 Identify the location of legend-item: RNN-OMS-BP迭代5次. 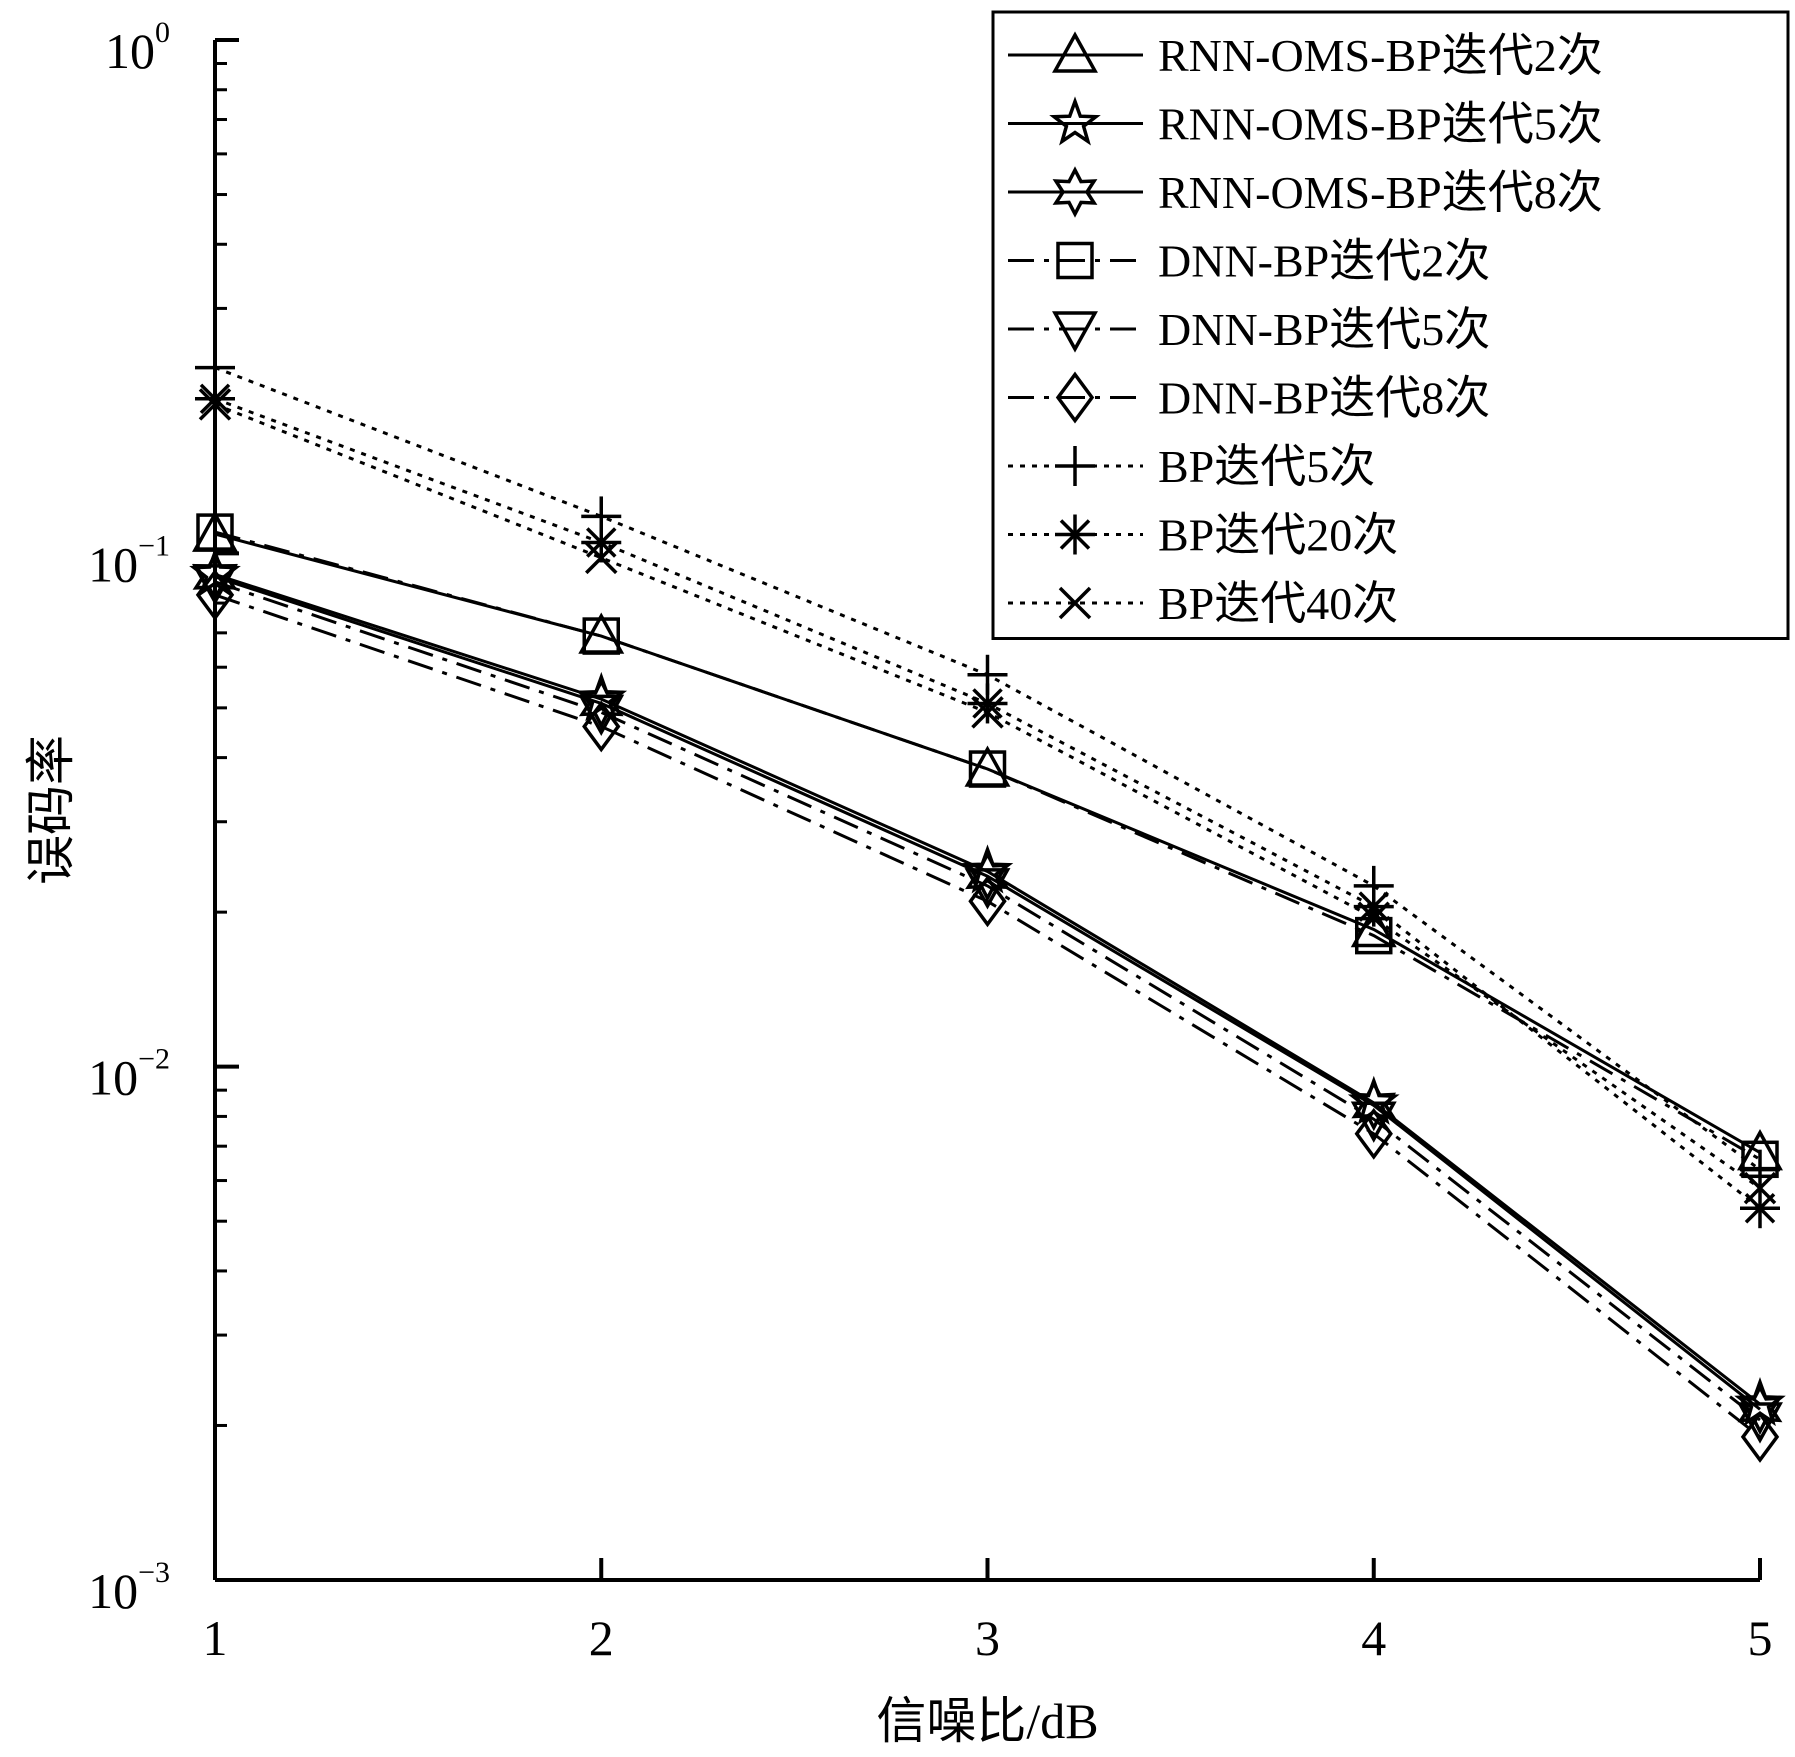
(1305, 123).